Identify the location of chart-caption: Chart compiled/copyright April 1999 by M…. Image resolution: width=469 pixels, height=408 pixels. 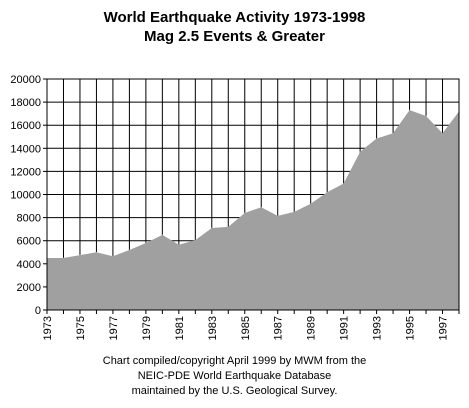
(234, 376).